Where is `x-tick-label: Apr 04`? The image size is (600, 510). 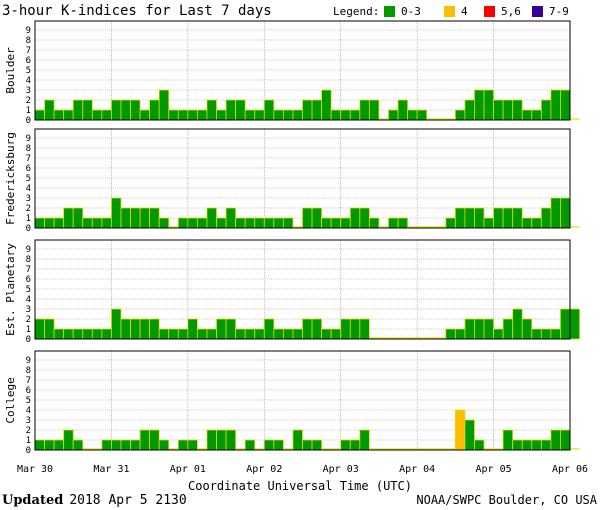
x-tick-label: Apr 04 is located at coordinates (417, 469).